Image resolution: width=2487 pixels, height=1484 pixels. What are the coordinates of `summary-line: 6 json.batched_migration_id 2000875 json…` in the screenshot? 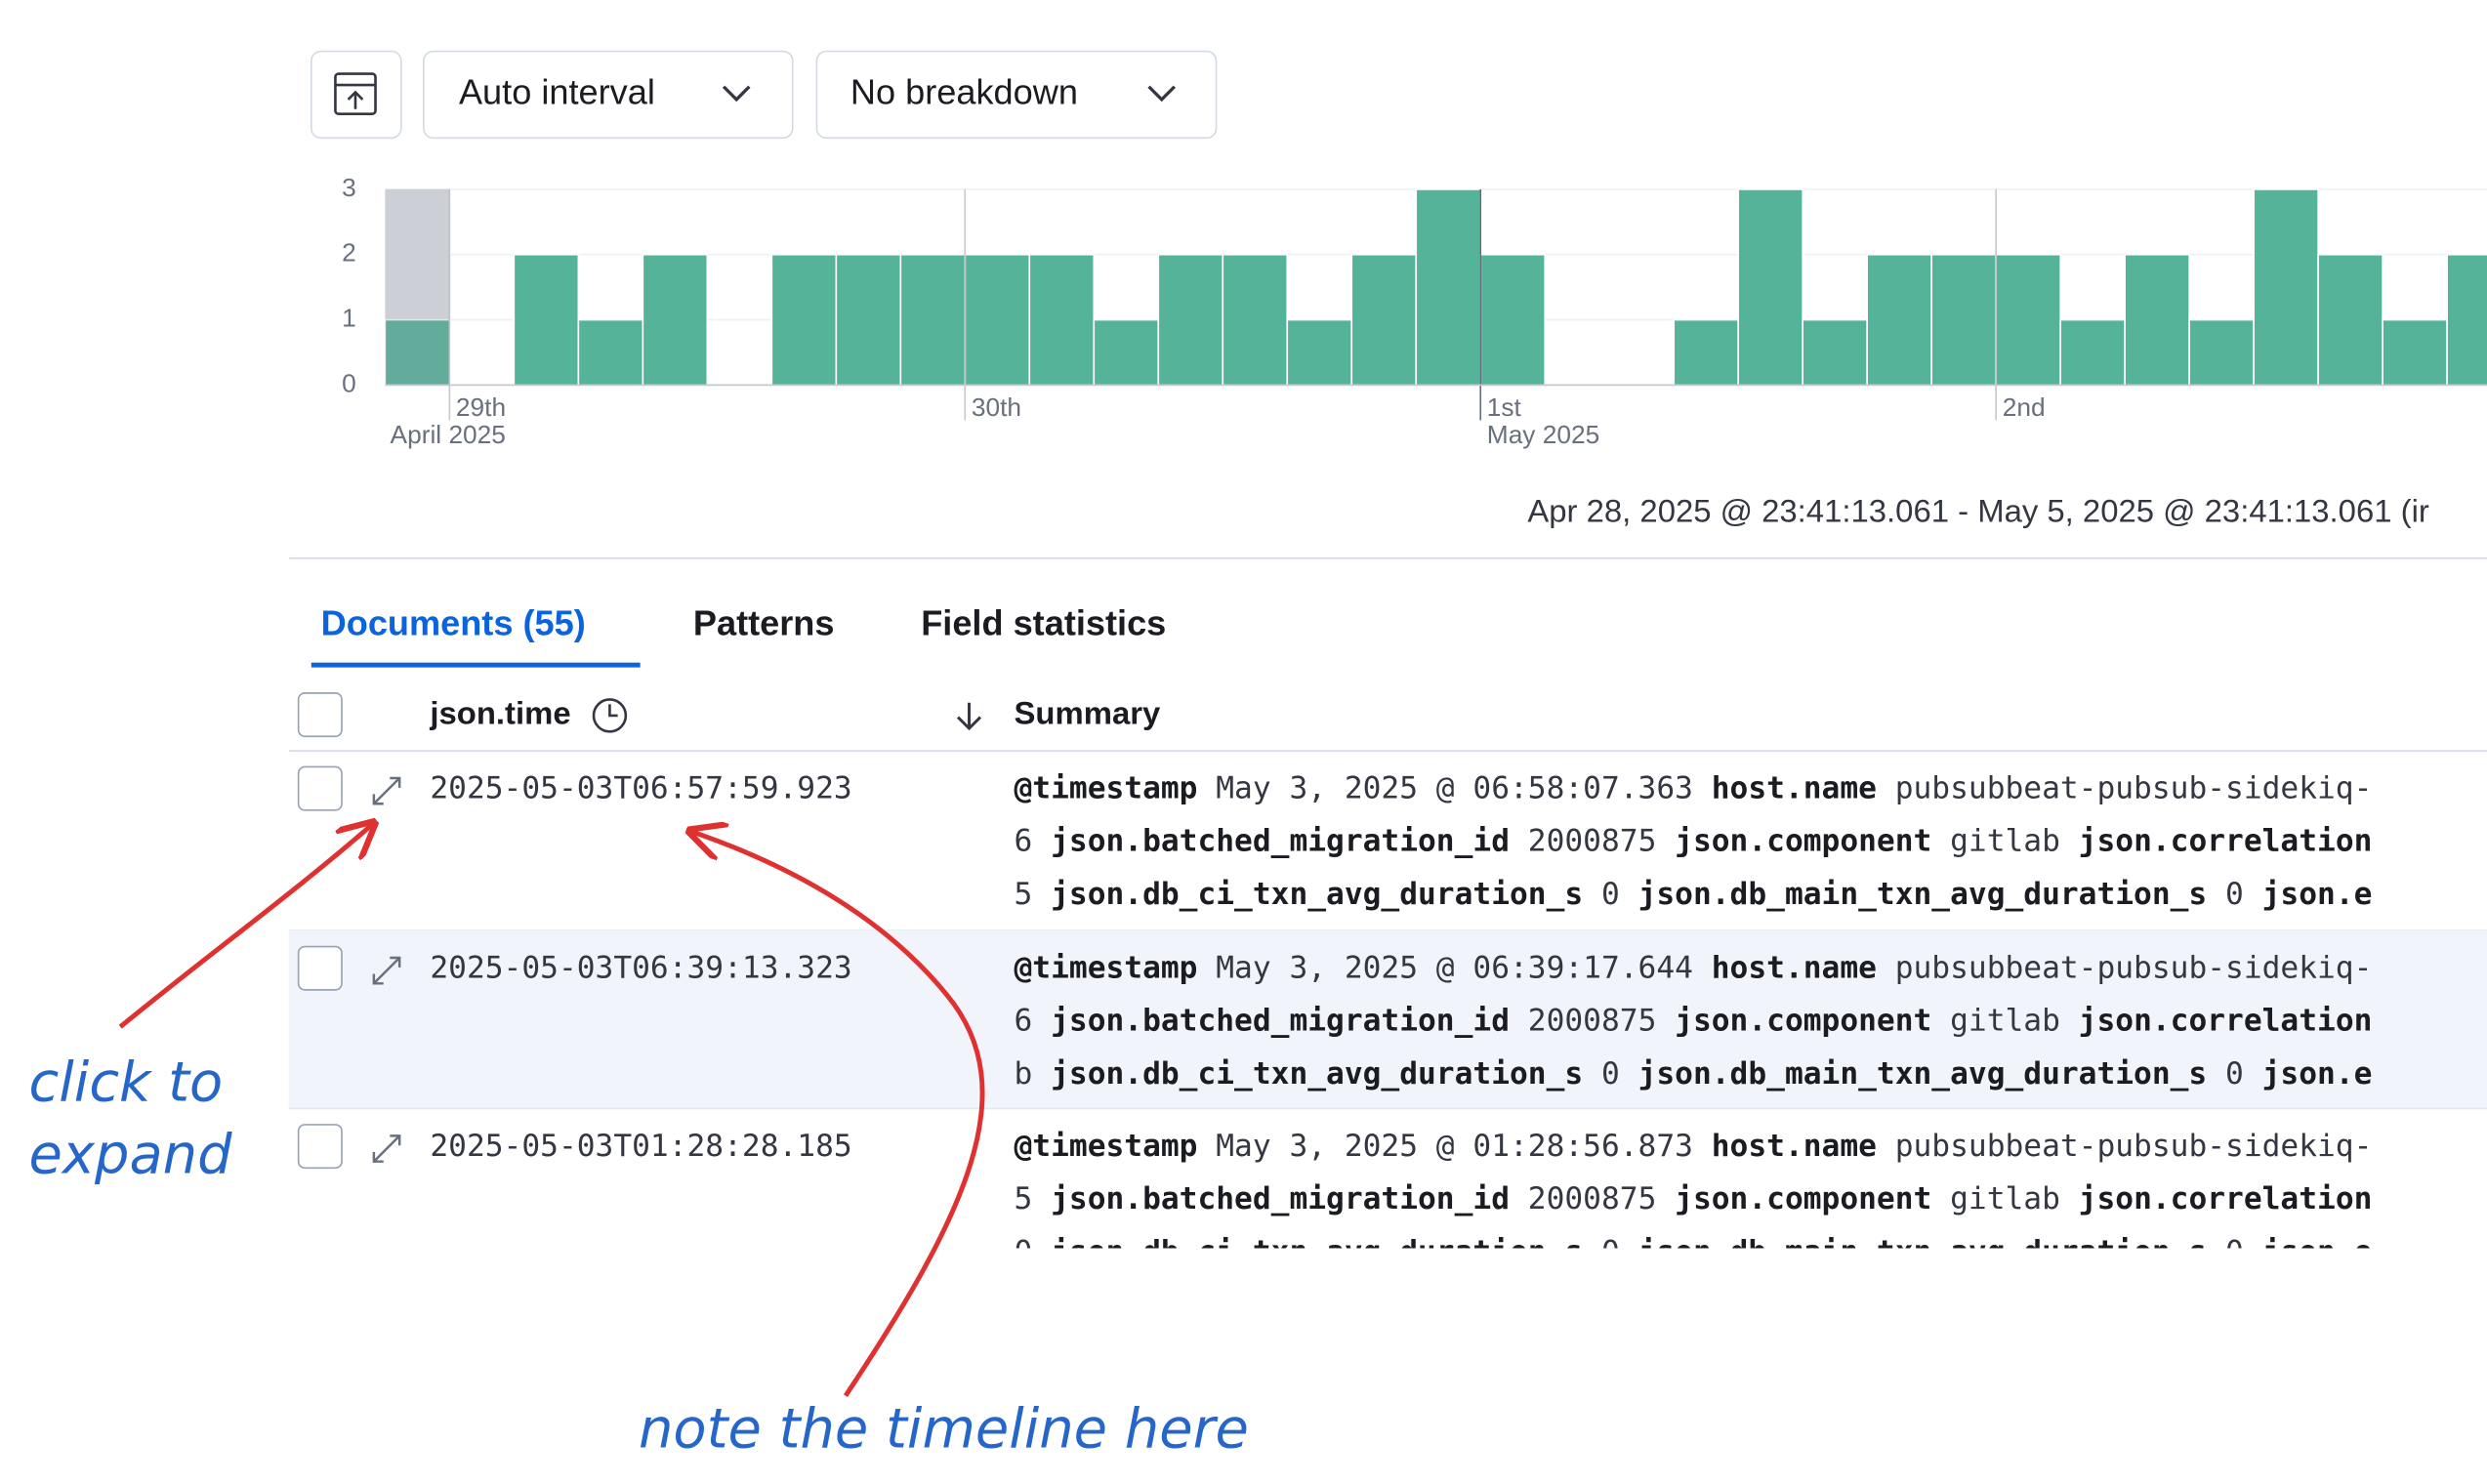 It's located at (1694, 1022).